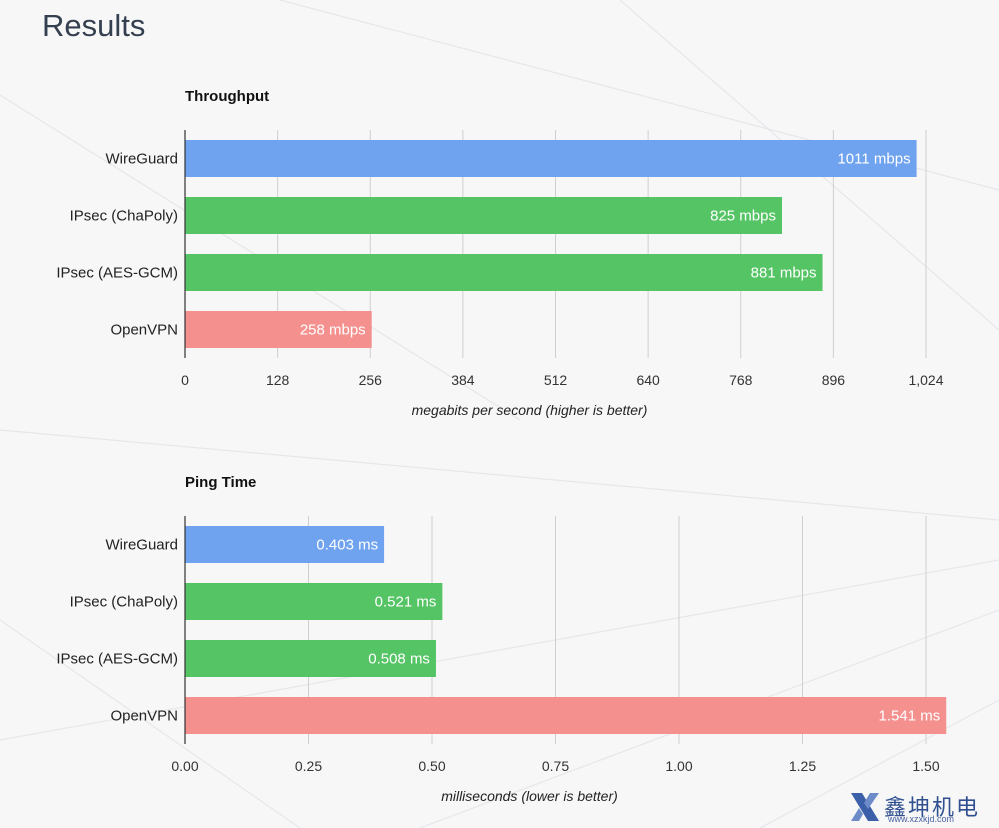 Image resolution: width=999 pixels, height=828 pixels. I want to click on page-title: Results, so click(94, 25).